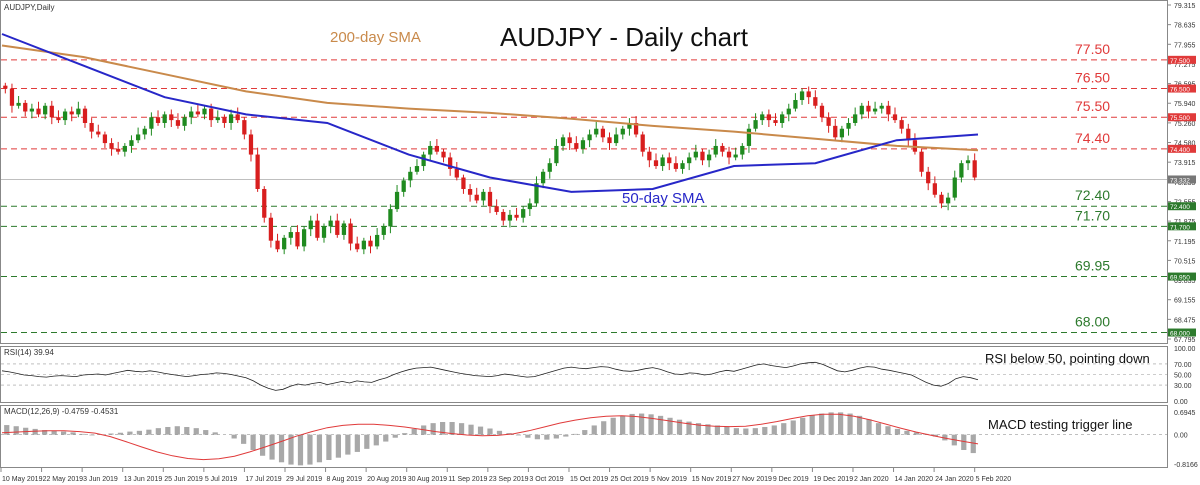  Describe the element at coordinates (490, 376) in the screenshot. I see `rsi-line` at that location.